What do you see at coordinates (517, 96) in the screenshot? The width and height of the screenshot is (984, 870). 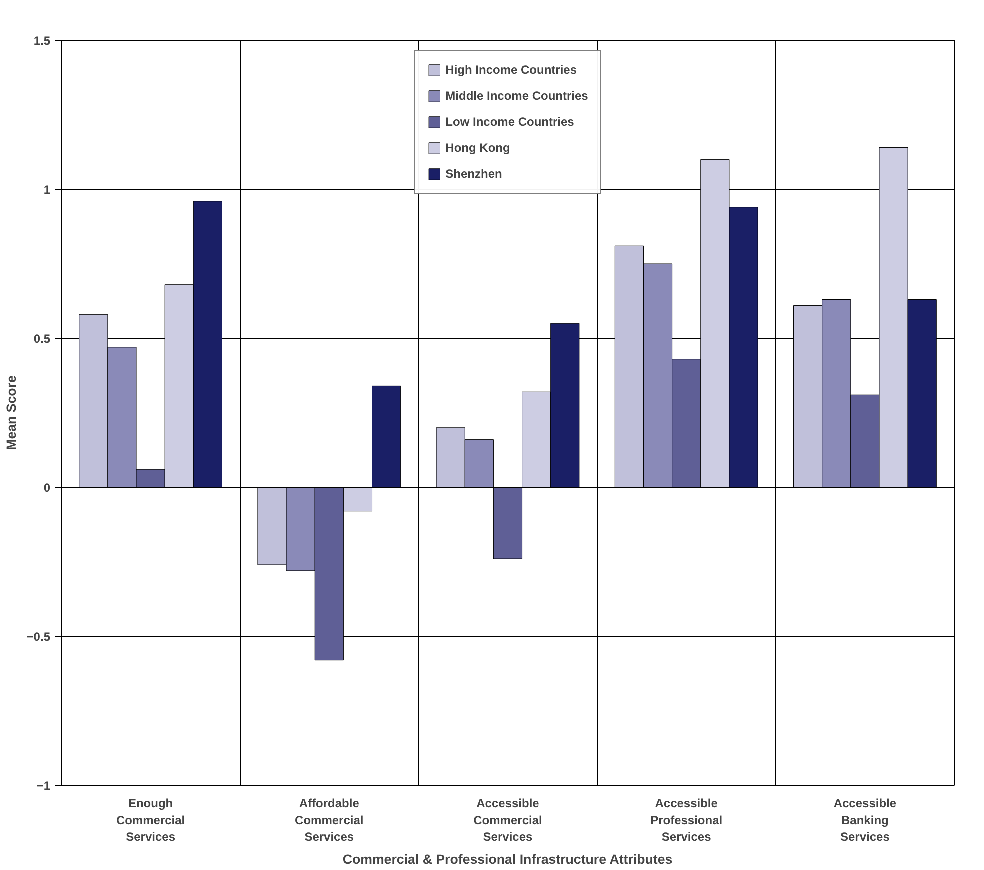 I see `legend-label: Middle Income Countries` at bounding box center [517, 96].